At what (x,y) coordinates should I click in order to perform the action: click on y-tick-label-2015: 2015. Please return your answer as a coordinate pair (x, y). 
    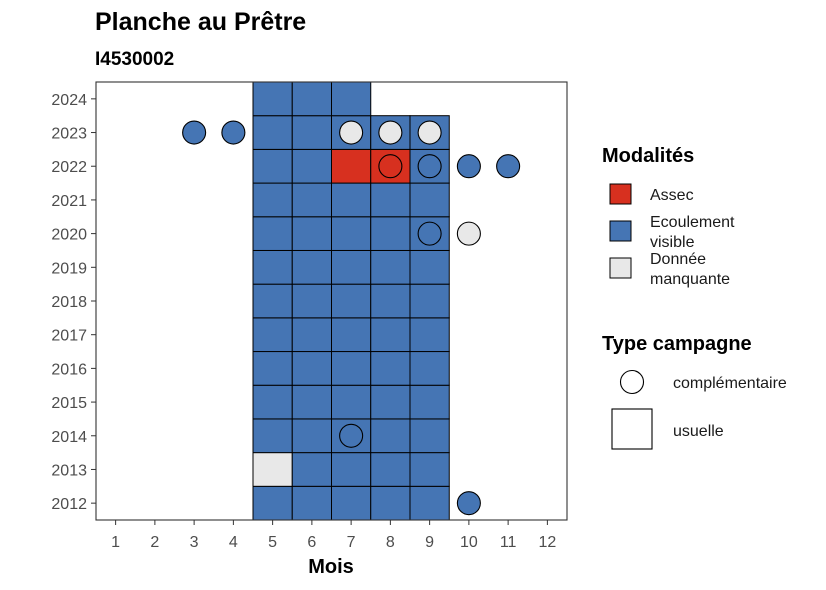
    Looking at the image, I should click on (69, 403).